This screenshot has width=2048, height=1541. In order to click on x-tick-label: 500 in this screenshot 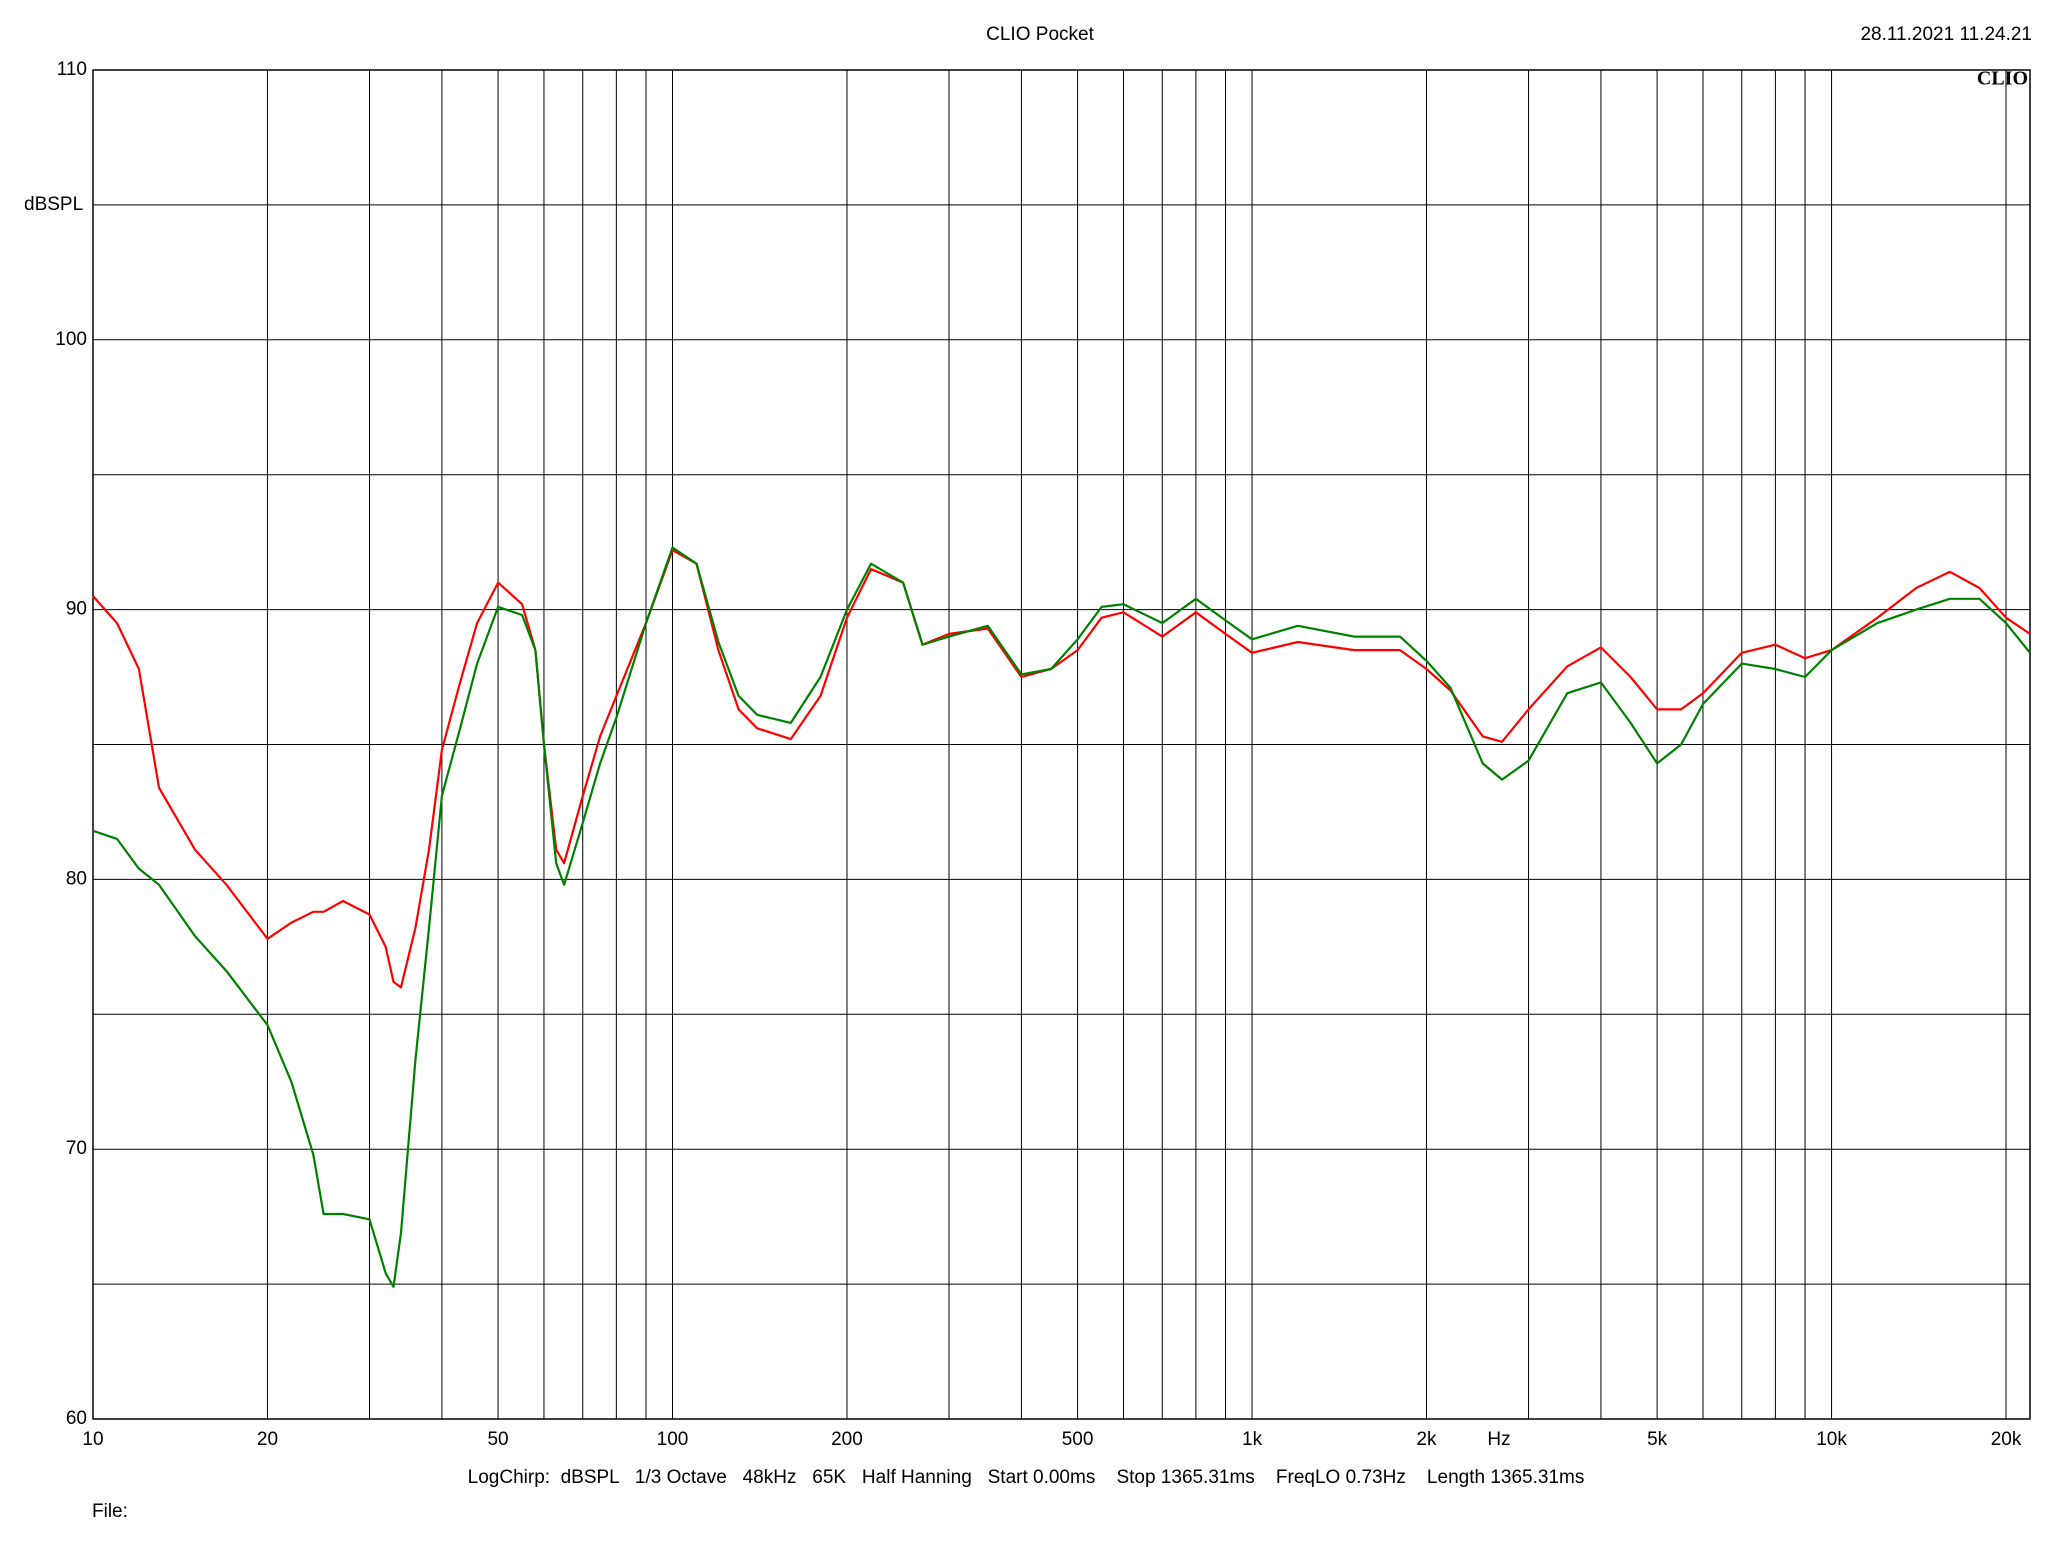, I will do `click(1078, 1439)`.